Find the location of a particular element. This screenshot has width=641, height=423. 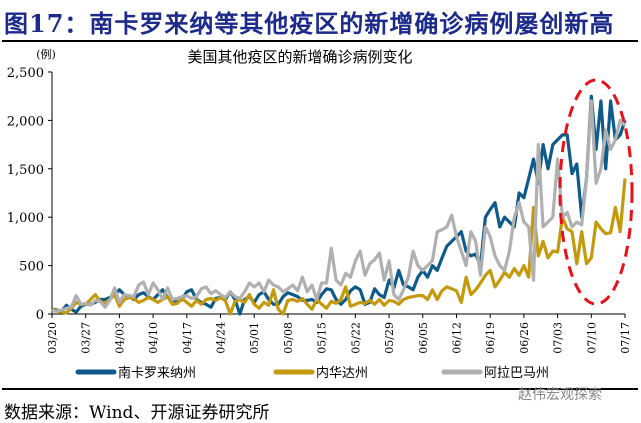

x-tick-label: 05/15 is located at coordinates (322, 338).